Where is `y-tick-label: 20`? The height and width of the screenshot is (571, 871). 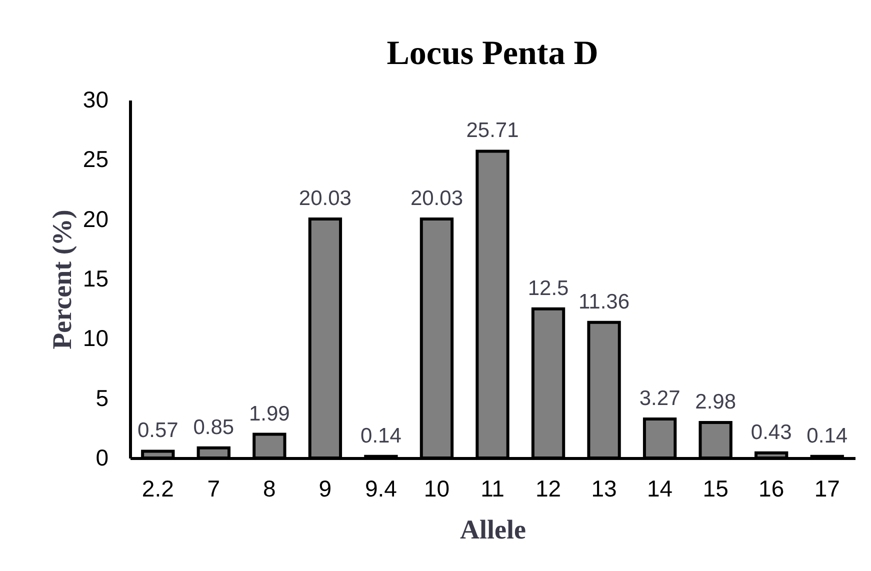
y-tick-label: 20 is located at coordinates (95, 219).